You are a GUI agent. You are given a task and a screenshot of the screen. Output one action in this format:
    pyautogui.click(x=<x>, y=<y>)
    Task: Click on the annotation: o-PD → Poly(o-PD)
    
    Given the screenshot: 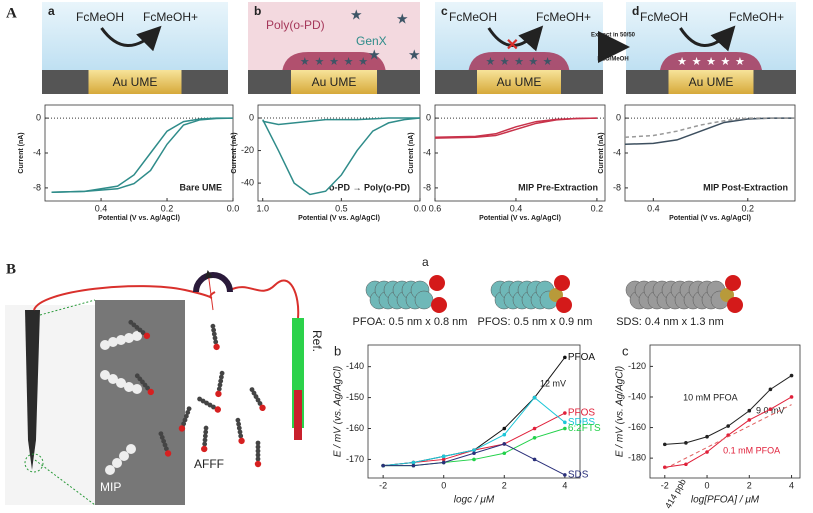 What is the action you would take?
    pyautogui.click(x=369, y=187)
    